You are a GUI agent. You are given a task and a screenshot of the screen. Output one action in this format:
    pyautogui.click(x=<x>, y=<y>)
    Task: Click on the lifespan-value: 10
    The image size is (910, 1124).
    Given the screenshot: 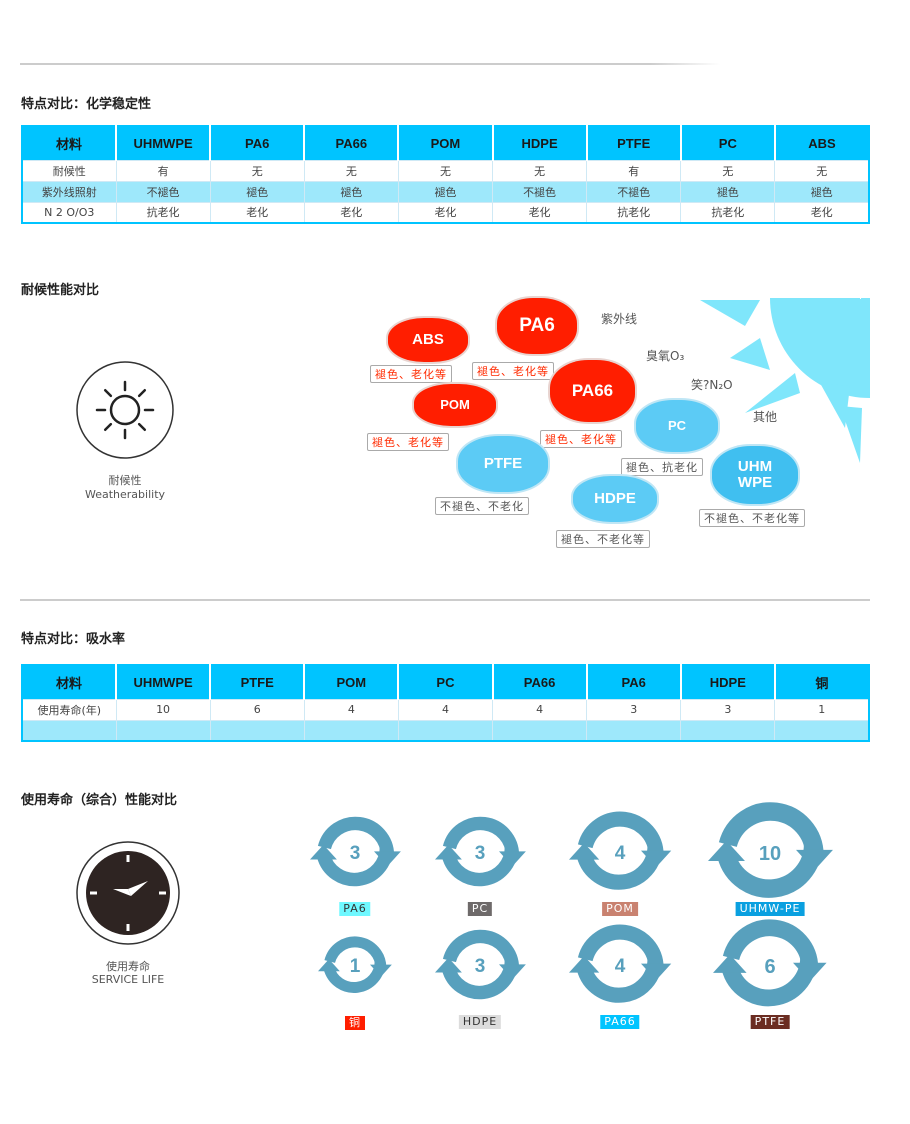 What is the action you would take?
    pyautogui.click(x=770, y=854)
    